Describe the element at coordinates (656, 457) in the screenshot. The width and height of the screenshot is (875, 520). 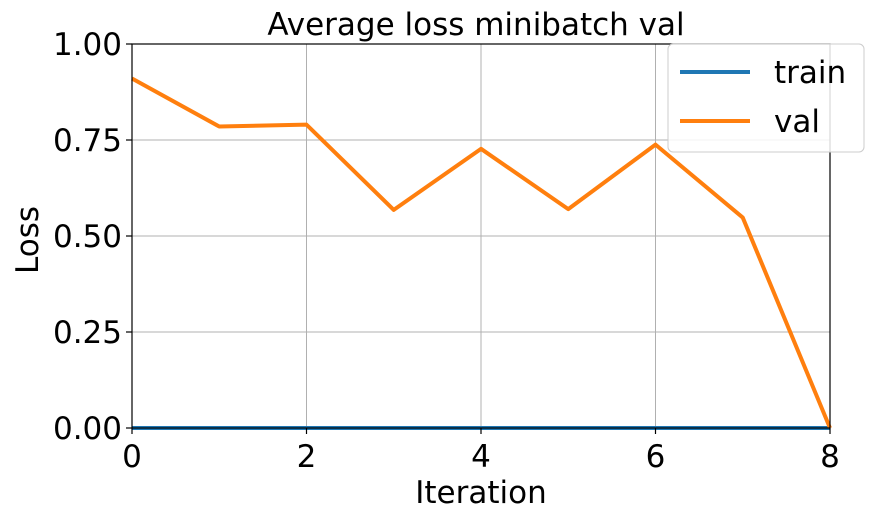
I see `x-tick-label: 6` at that location.